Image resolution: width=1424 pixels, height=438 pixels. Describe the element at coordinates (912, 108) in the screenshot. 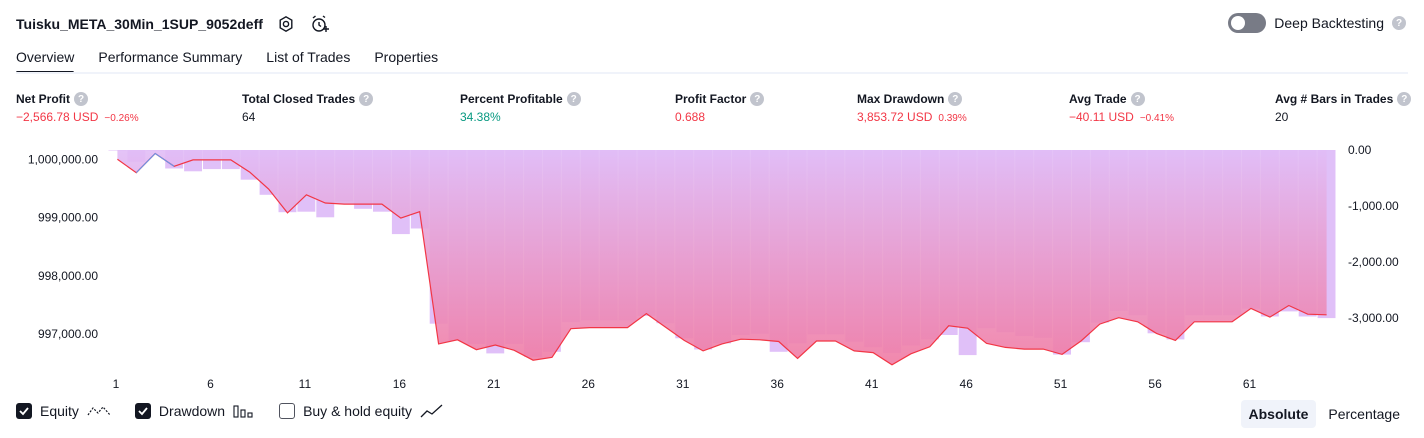

I see `metric-max-drawdown: Max Drawdown? 3,853.72 USD 0.39%` at that location.